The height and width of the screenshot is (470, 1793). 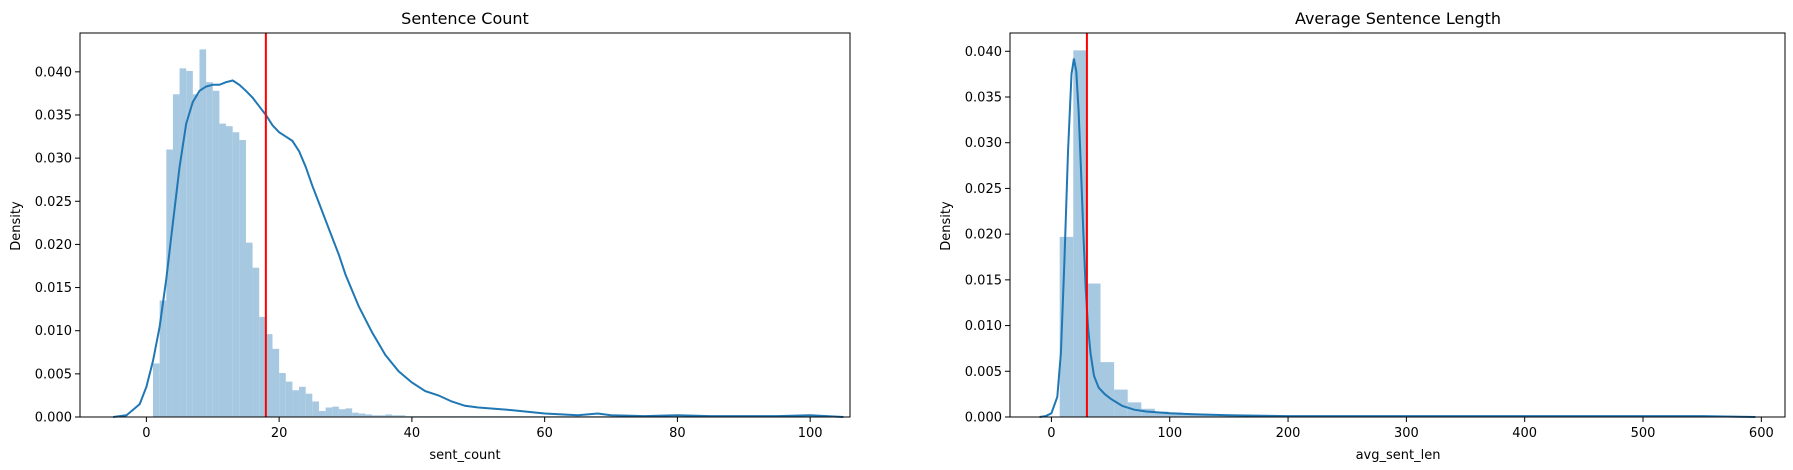 I want to click on chart-title: Average Sentence Length, so click(x=1398, y=18).